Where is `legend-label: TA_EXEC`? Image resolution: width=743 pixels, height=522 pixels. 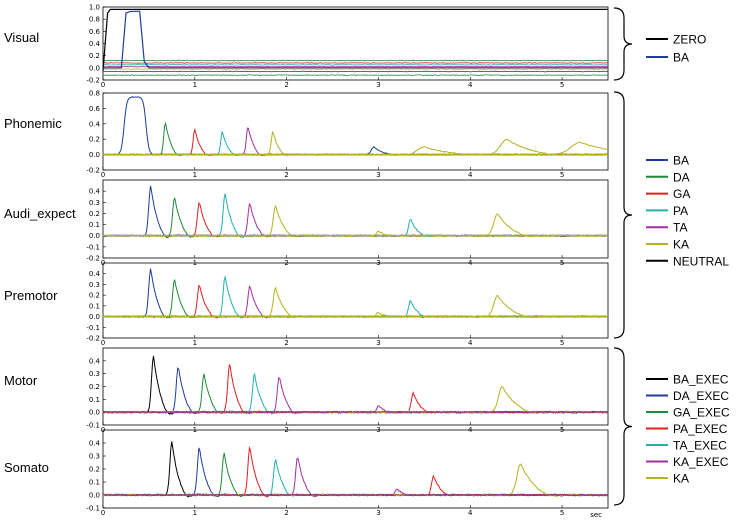
legend-label: TA_EXEC is located at coordinates (700, 446).